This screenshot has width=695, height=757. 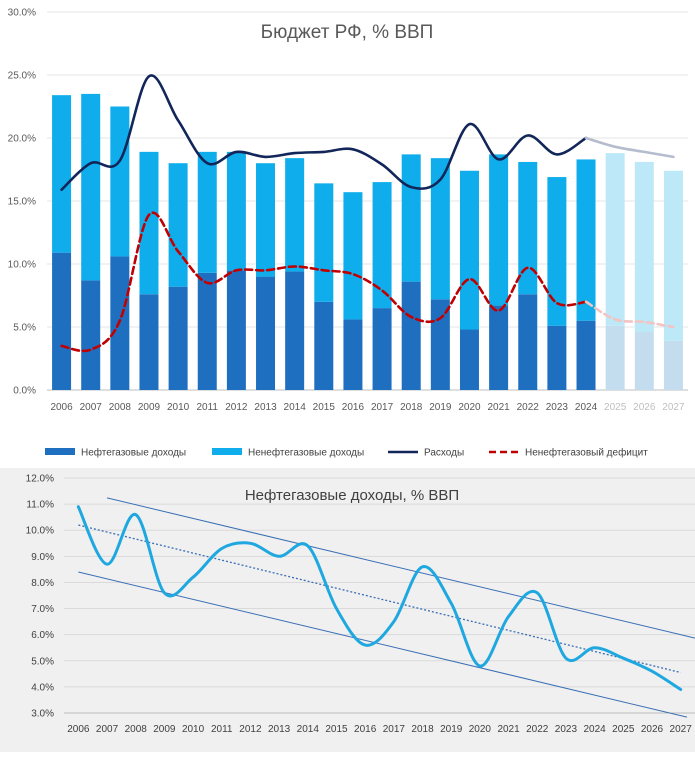 What do you see at coordinates (652, 729) in the screenshot?
I see `x-tick-label: 2026` at bounding box center [652, 729].